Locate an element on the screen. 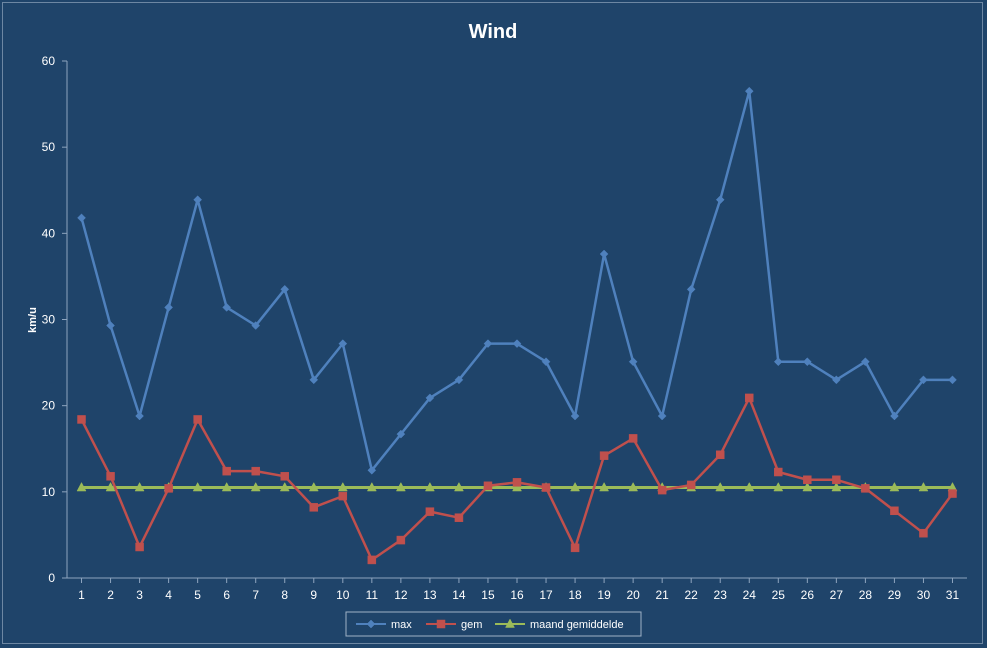 This screenshot has width=987, height=648. x-tick-label: 11 is located at coordinates (372, 595).